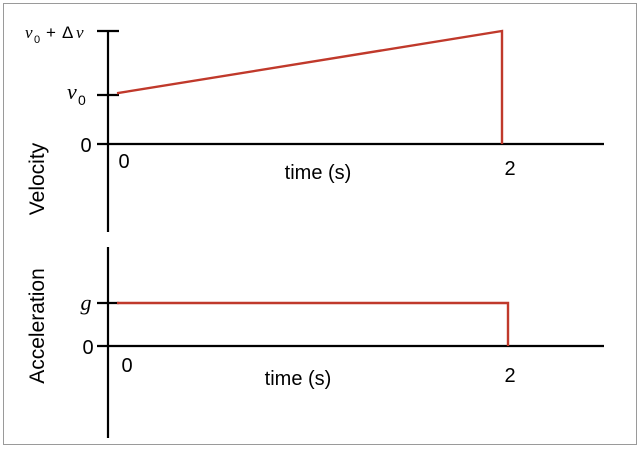  I want to click on velocity-y-tick-top: v 0 + Δ v, so click(54, 34).